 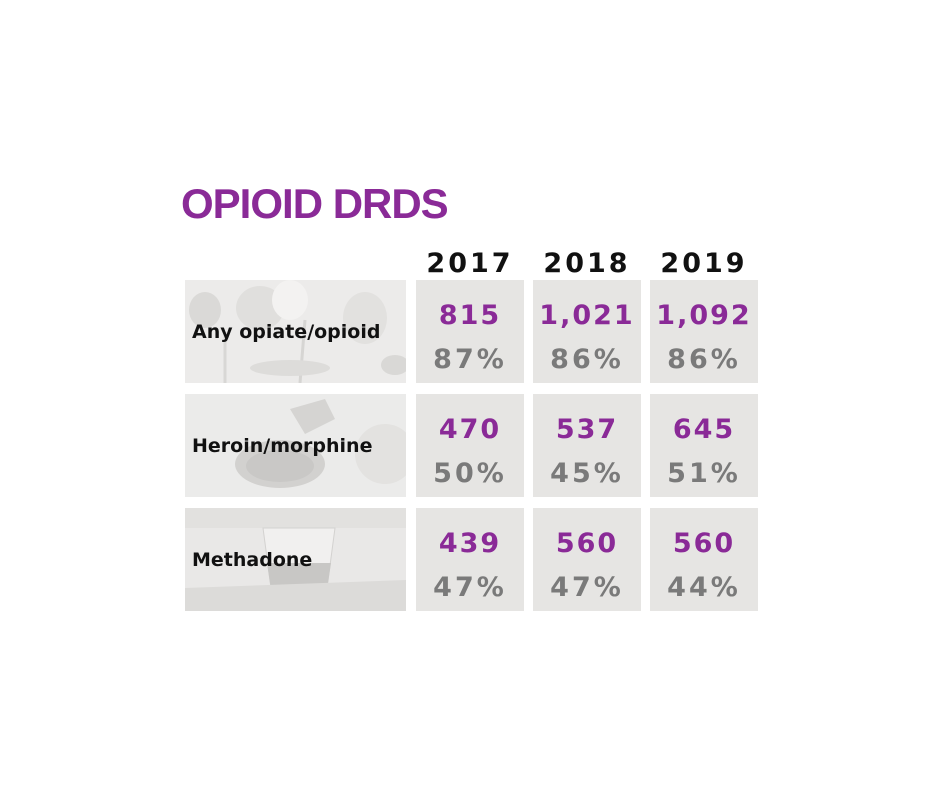 I want to click on count-value: 1,021, so click(x=587, y=315).